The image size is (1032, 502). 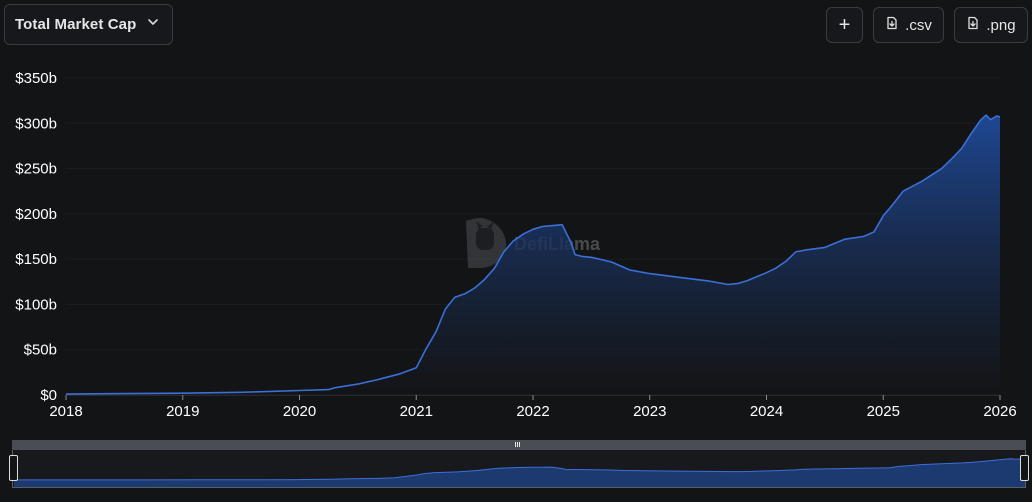 I want to click on download-png-button: .png, so click(x=991, y=25).